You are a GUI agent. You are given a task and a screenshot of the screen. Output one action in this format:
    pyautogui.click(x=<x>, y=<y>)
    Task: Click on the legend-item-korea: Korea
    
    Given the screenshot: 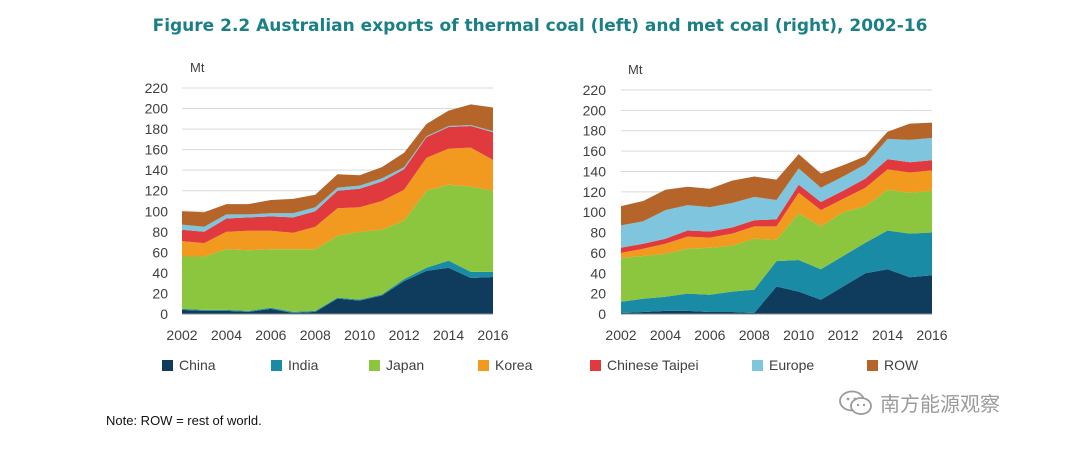 What is the action you would take?
    pyautogui.click(x=505, y=365)
    